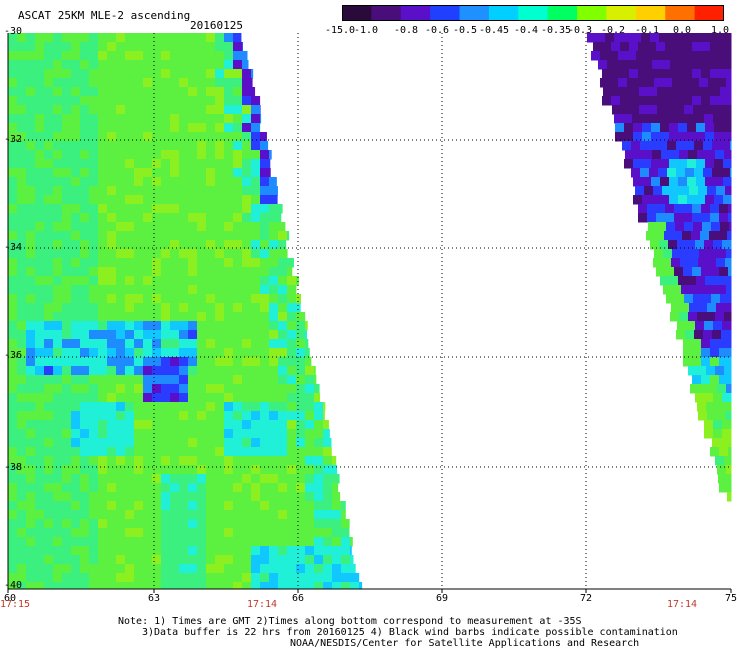  What do you see at coordinates (298, 598) in the screenshot?
I see `lon-label-66: 66` at bounding box center [298, 598].